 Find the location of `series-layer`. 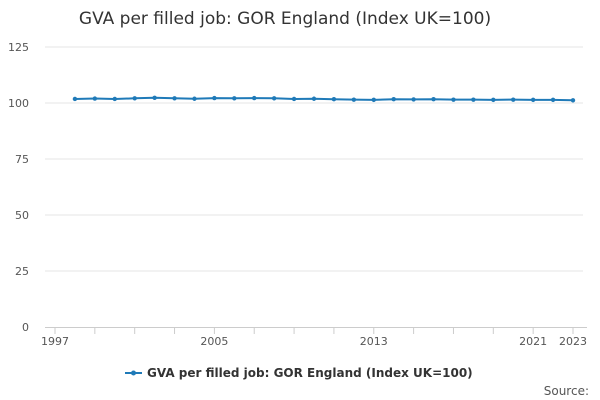

series-layer is located at coordinates (324, 99).